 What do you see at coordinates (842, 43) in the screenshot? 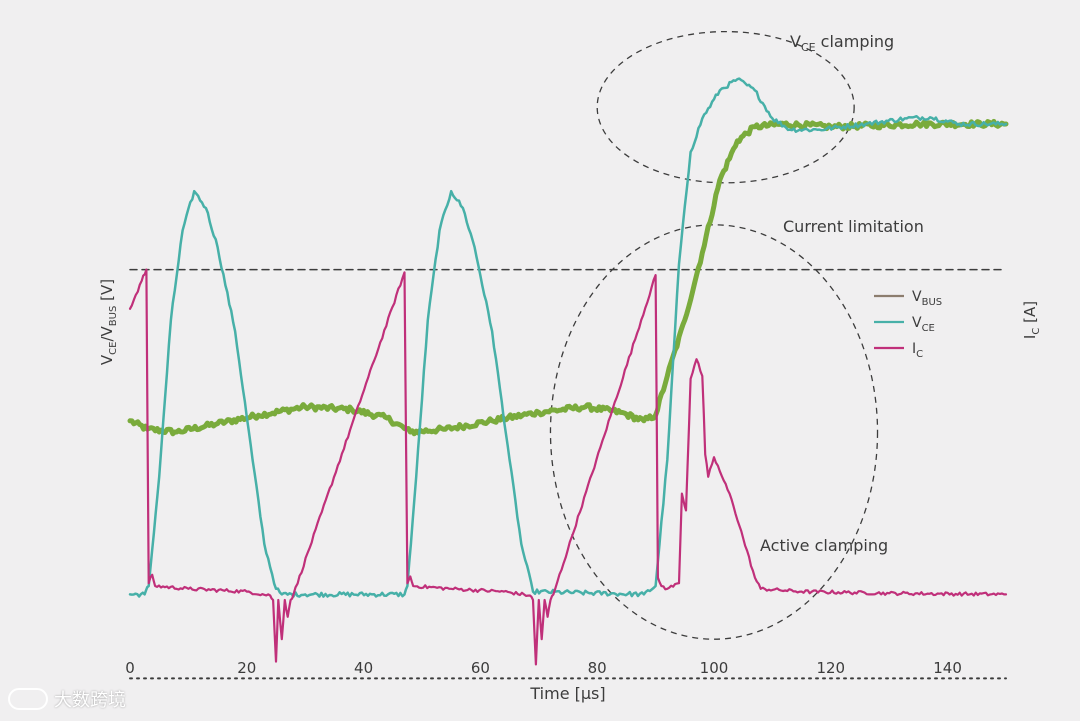
I see `vce-clamping-label: VCE clamping` at bounding box center [842, 43].